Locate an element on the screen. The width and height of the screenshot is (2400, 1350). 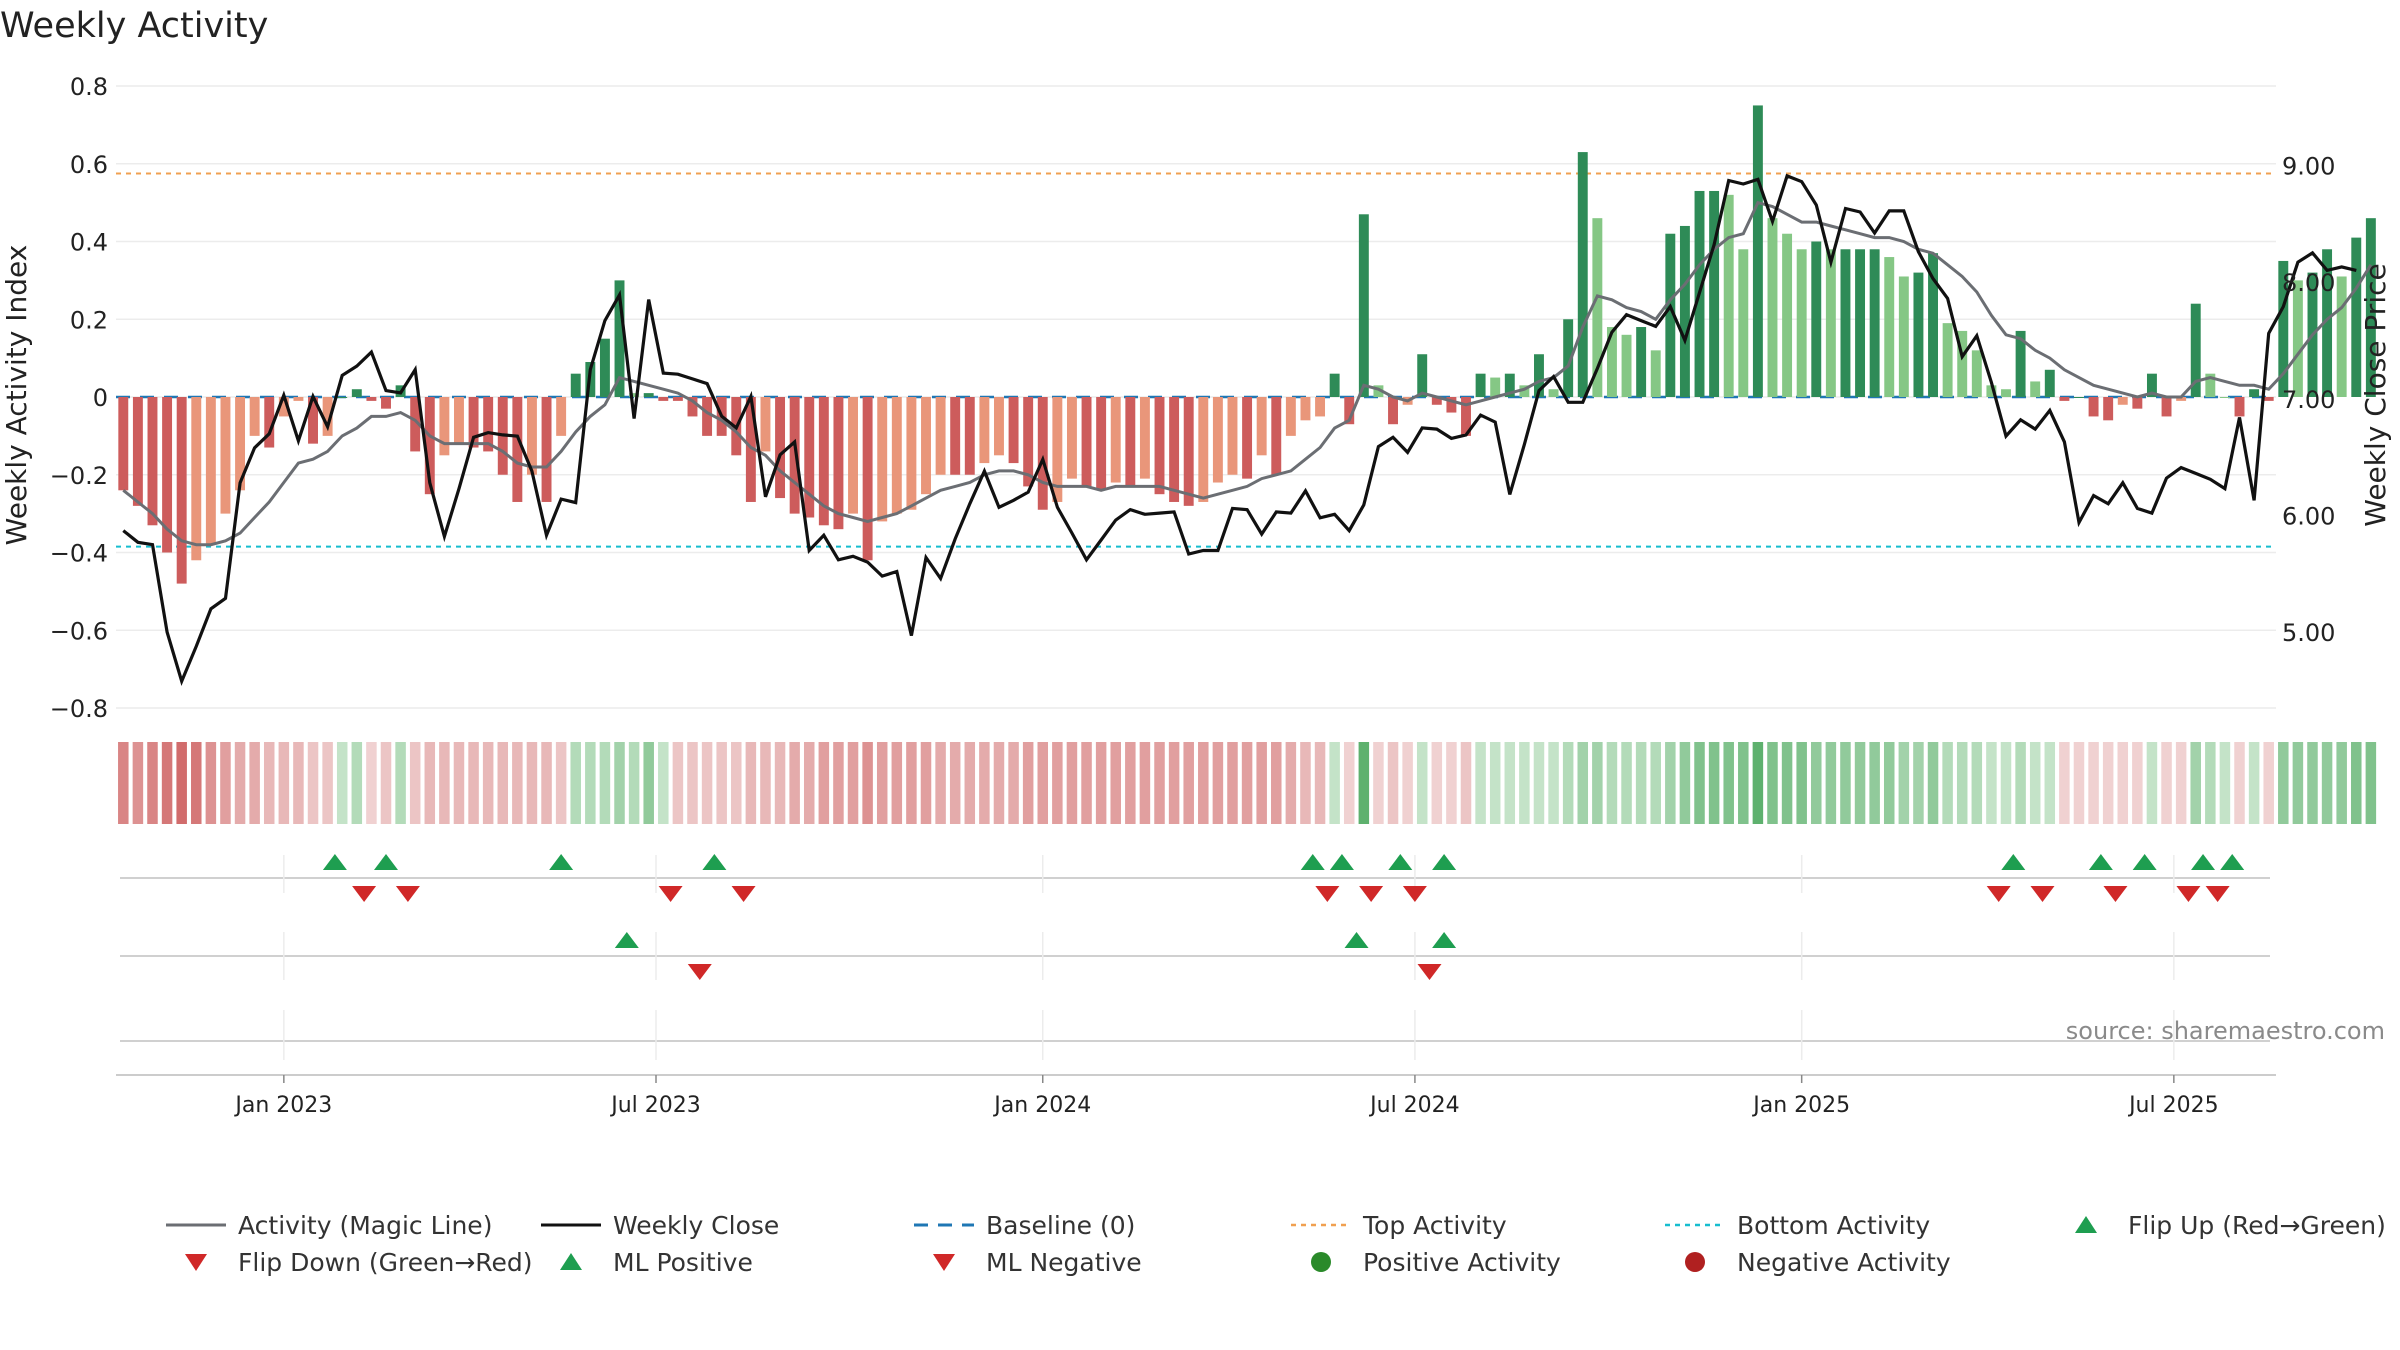
x-tick-label: Jan 2024 is located at coordinates (1041, 1105).